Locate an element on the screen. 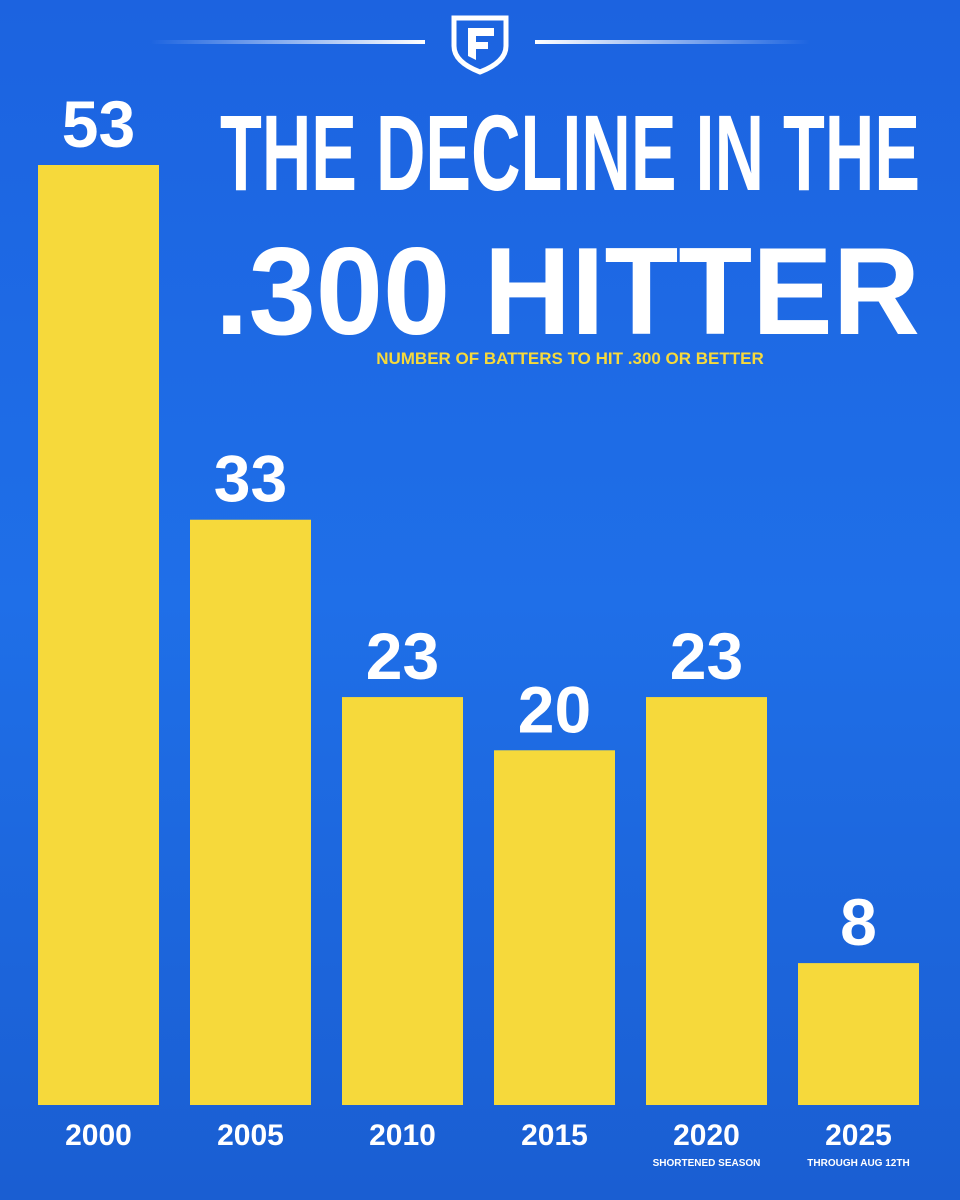  x-tick-label: 2010 is located at coordinates (402, 1135).